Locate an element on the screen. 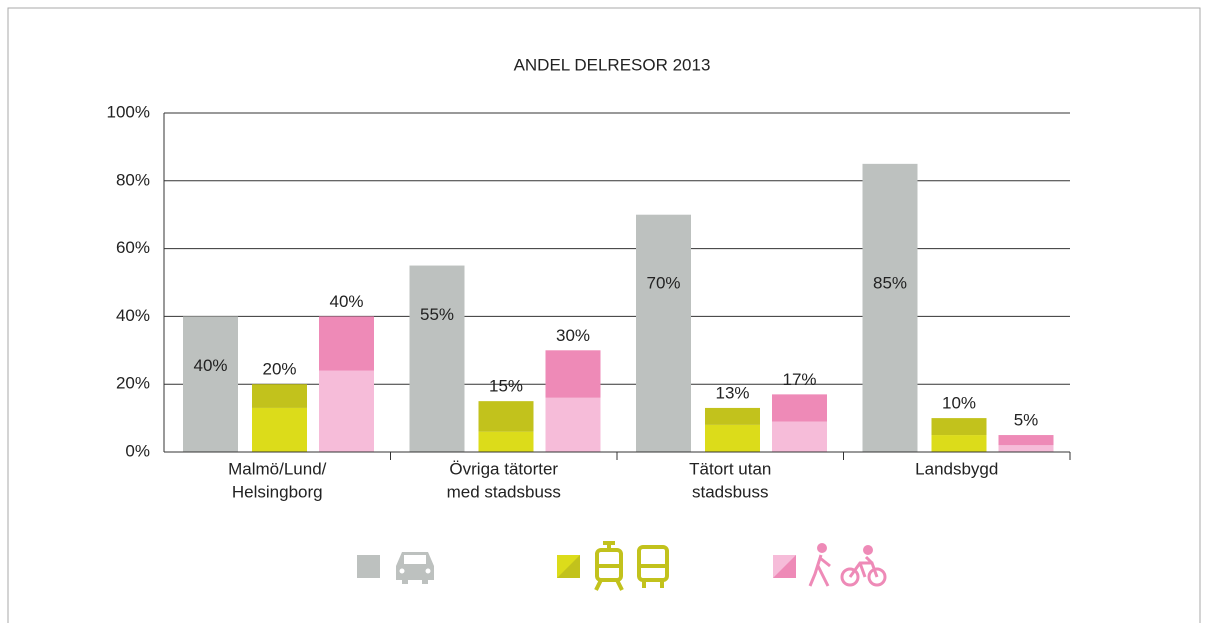  x-tick-label: Landsbygd is located at coordinates (956, 468).